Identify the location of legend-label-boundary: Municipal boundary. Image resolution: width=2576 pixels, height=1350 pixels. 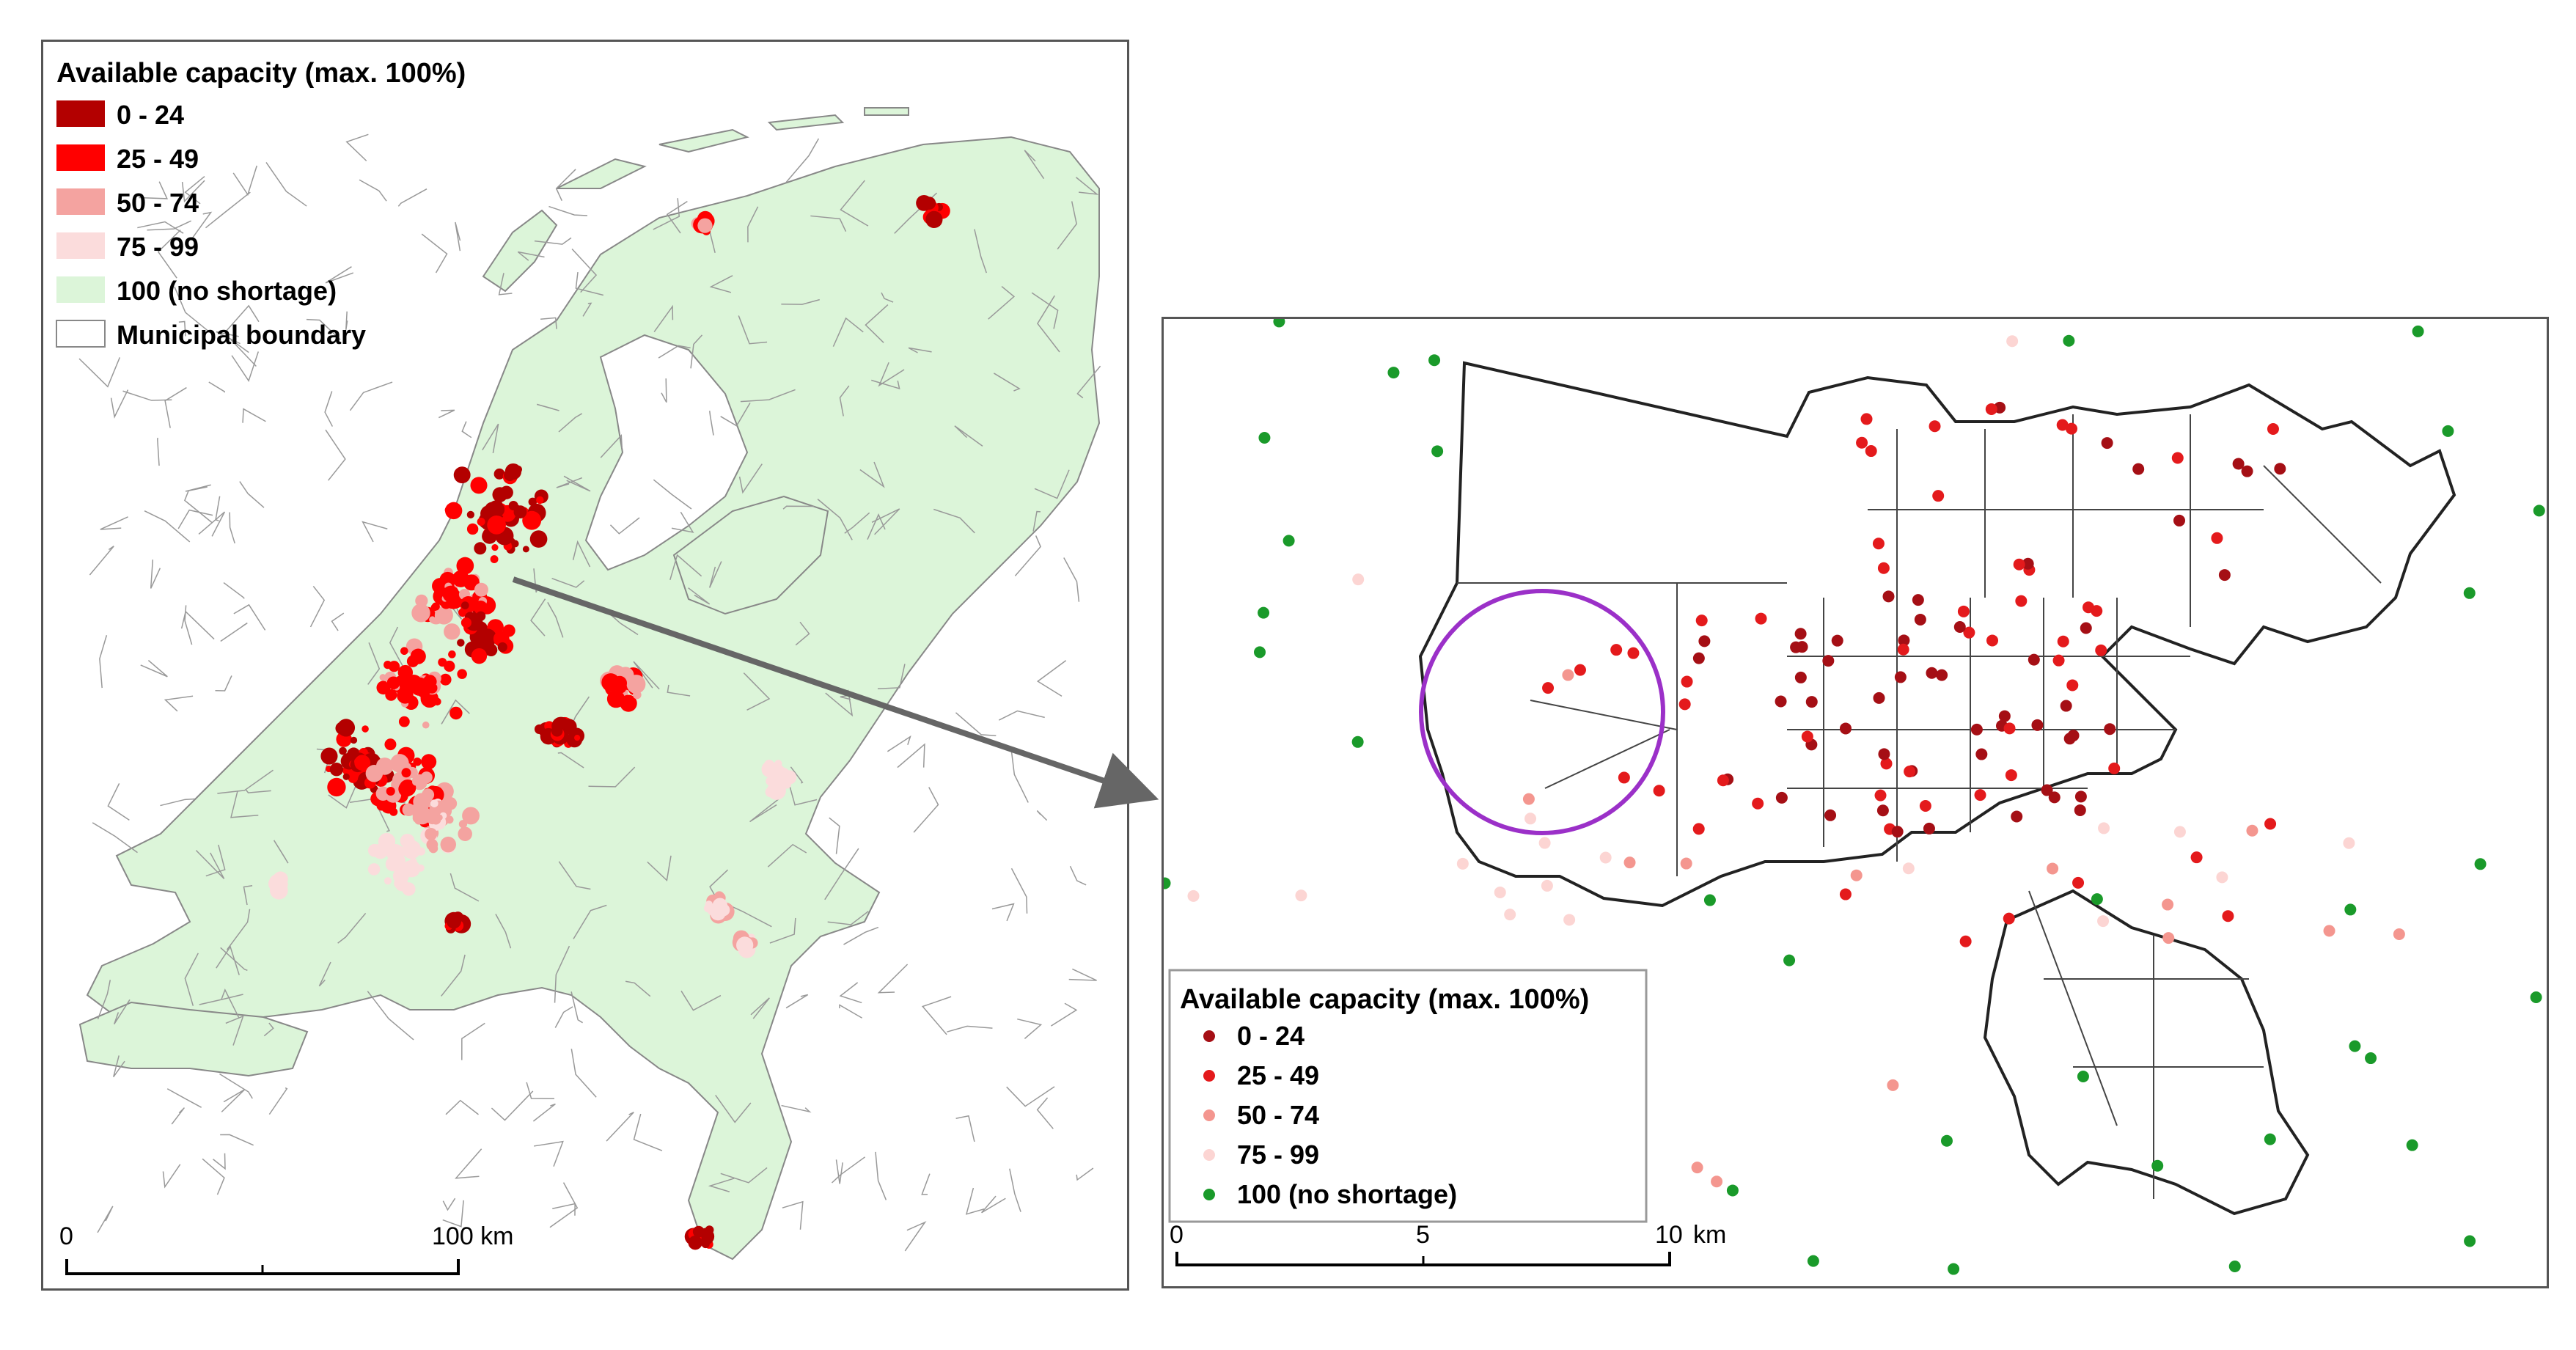
(242, 335).